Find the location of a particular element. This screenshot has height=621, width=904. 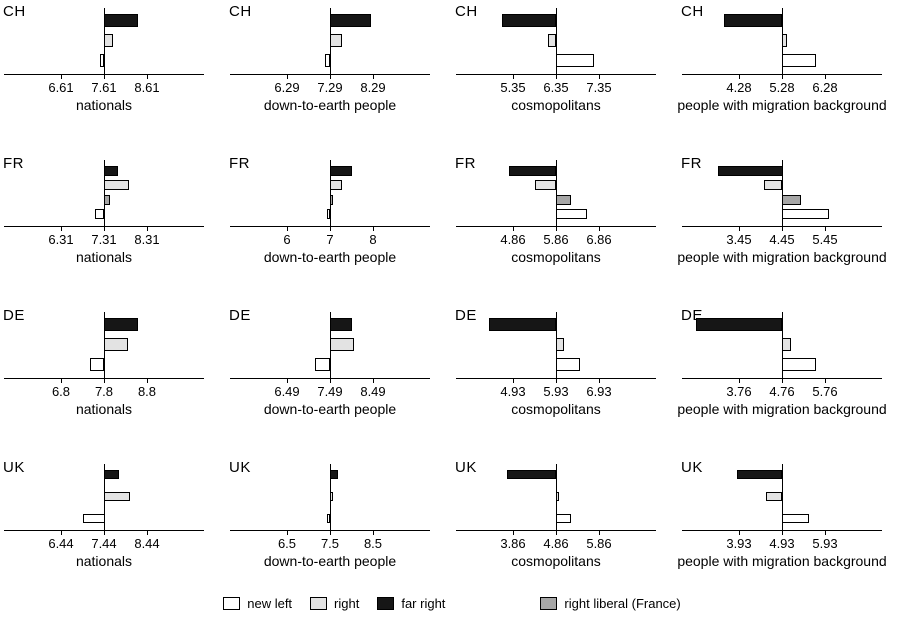

legend-label: far right is located at coordinates (423, 603).